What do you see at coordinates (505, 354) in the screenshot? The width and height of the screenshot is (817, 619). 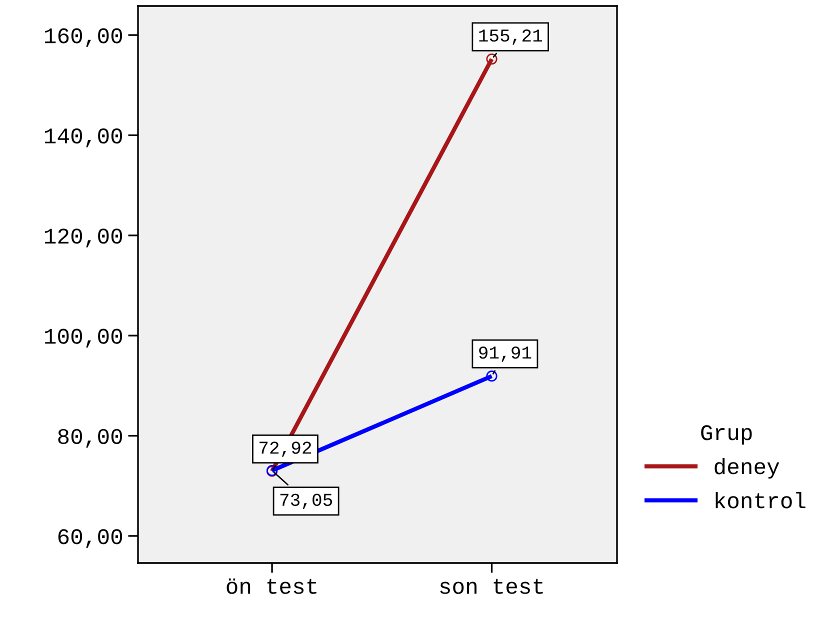 I see `data-label: 91,91` at bounding box center [505, 354].